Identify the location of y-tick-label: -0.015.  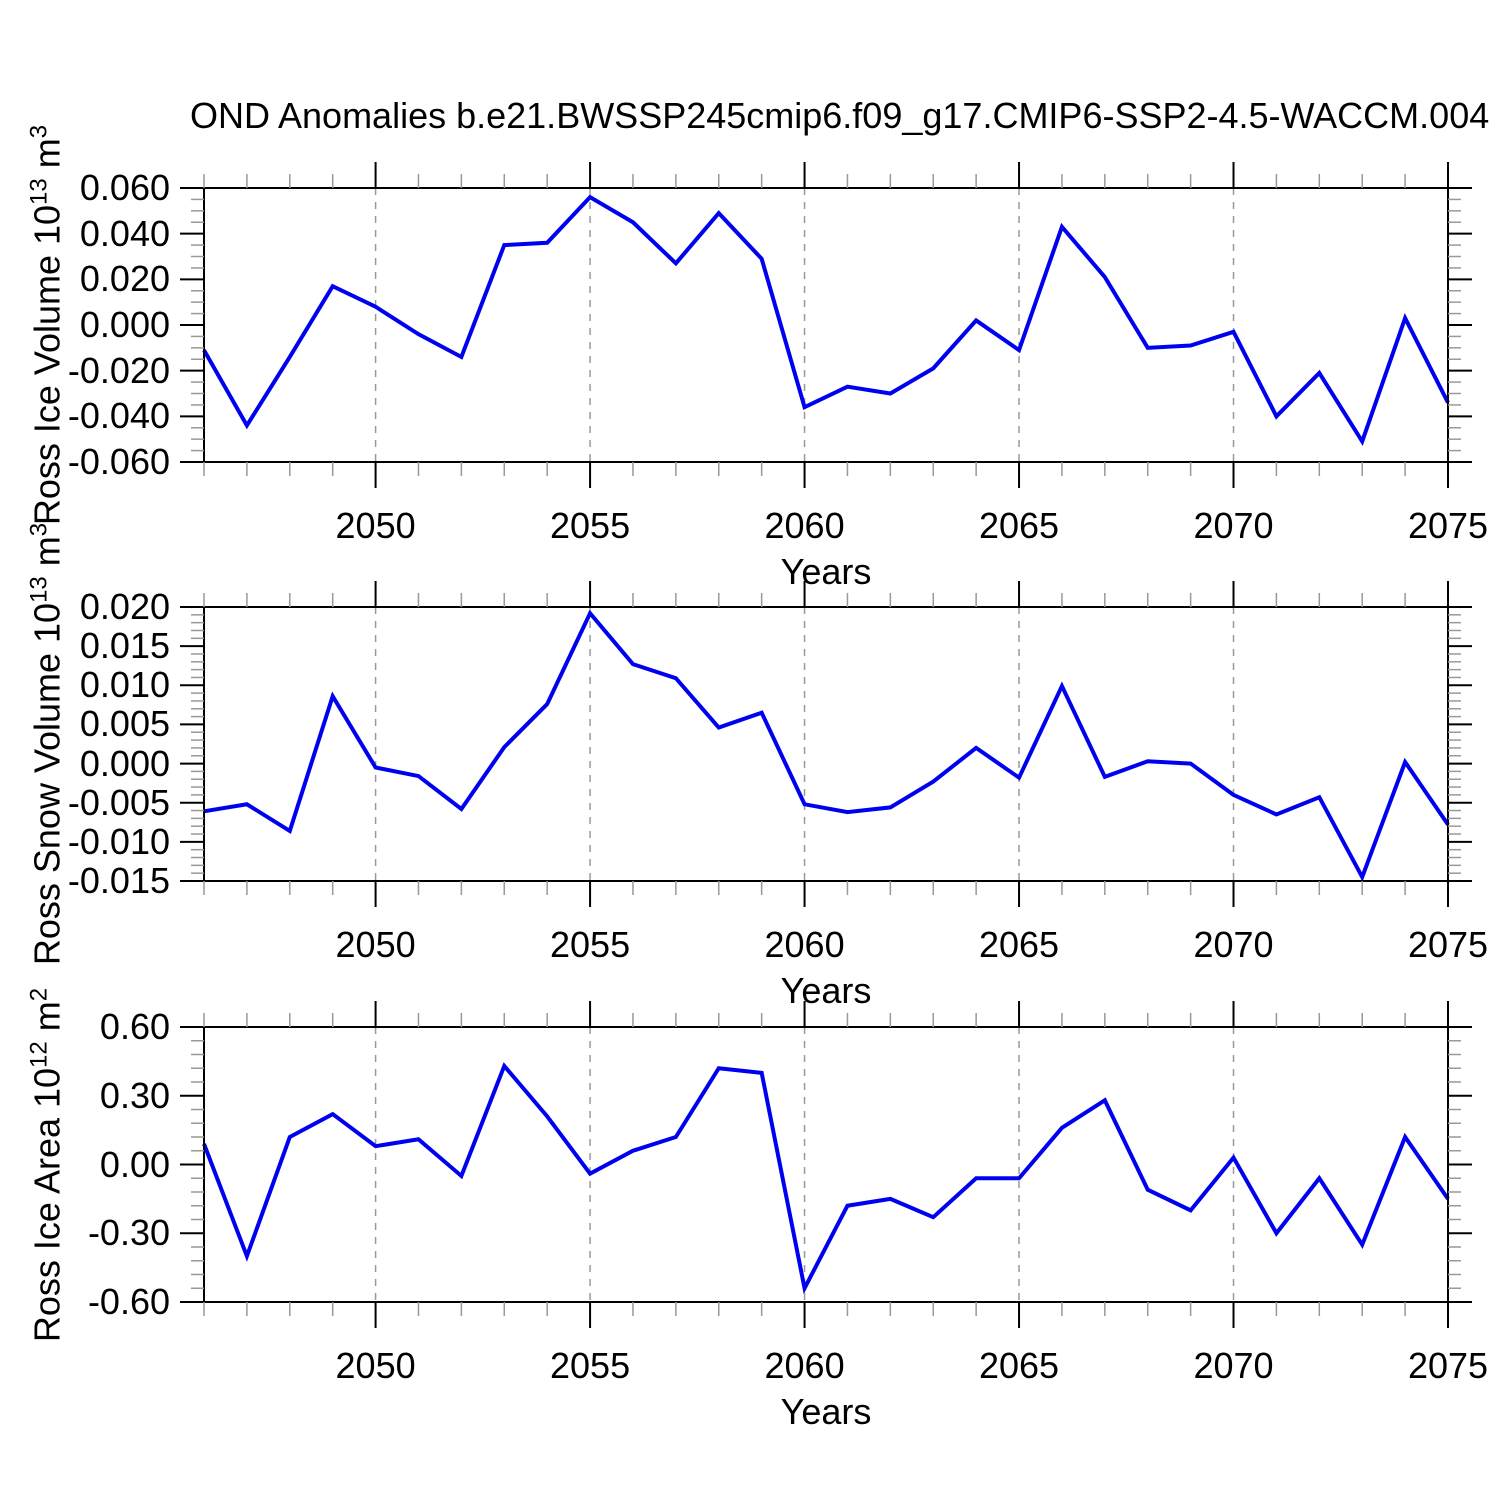
(118, 880).